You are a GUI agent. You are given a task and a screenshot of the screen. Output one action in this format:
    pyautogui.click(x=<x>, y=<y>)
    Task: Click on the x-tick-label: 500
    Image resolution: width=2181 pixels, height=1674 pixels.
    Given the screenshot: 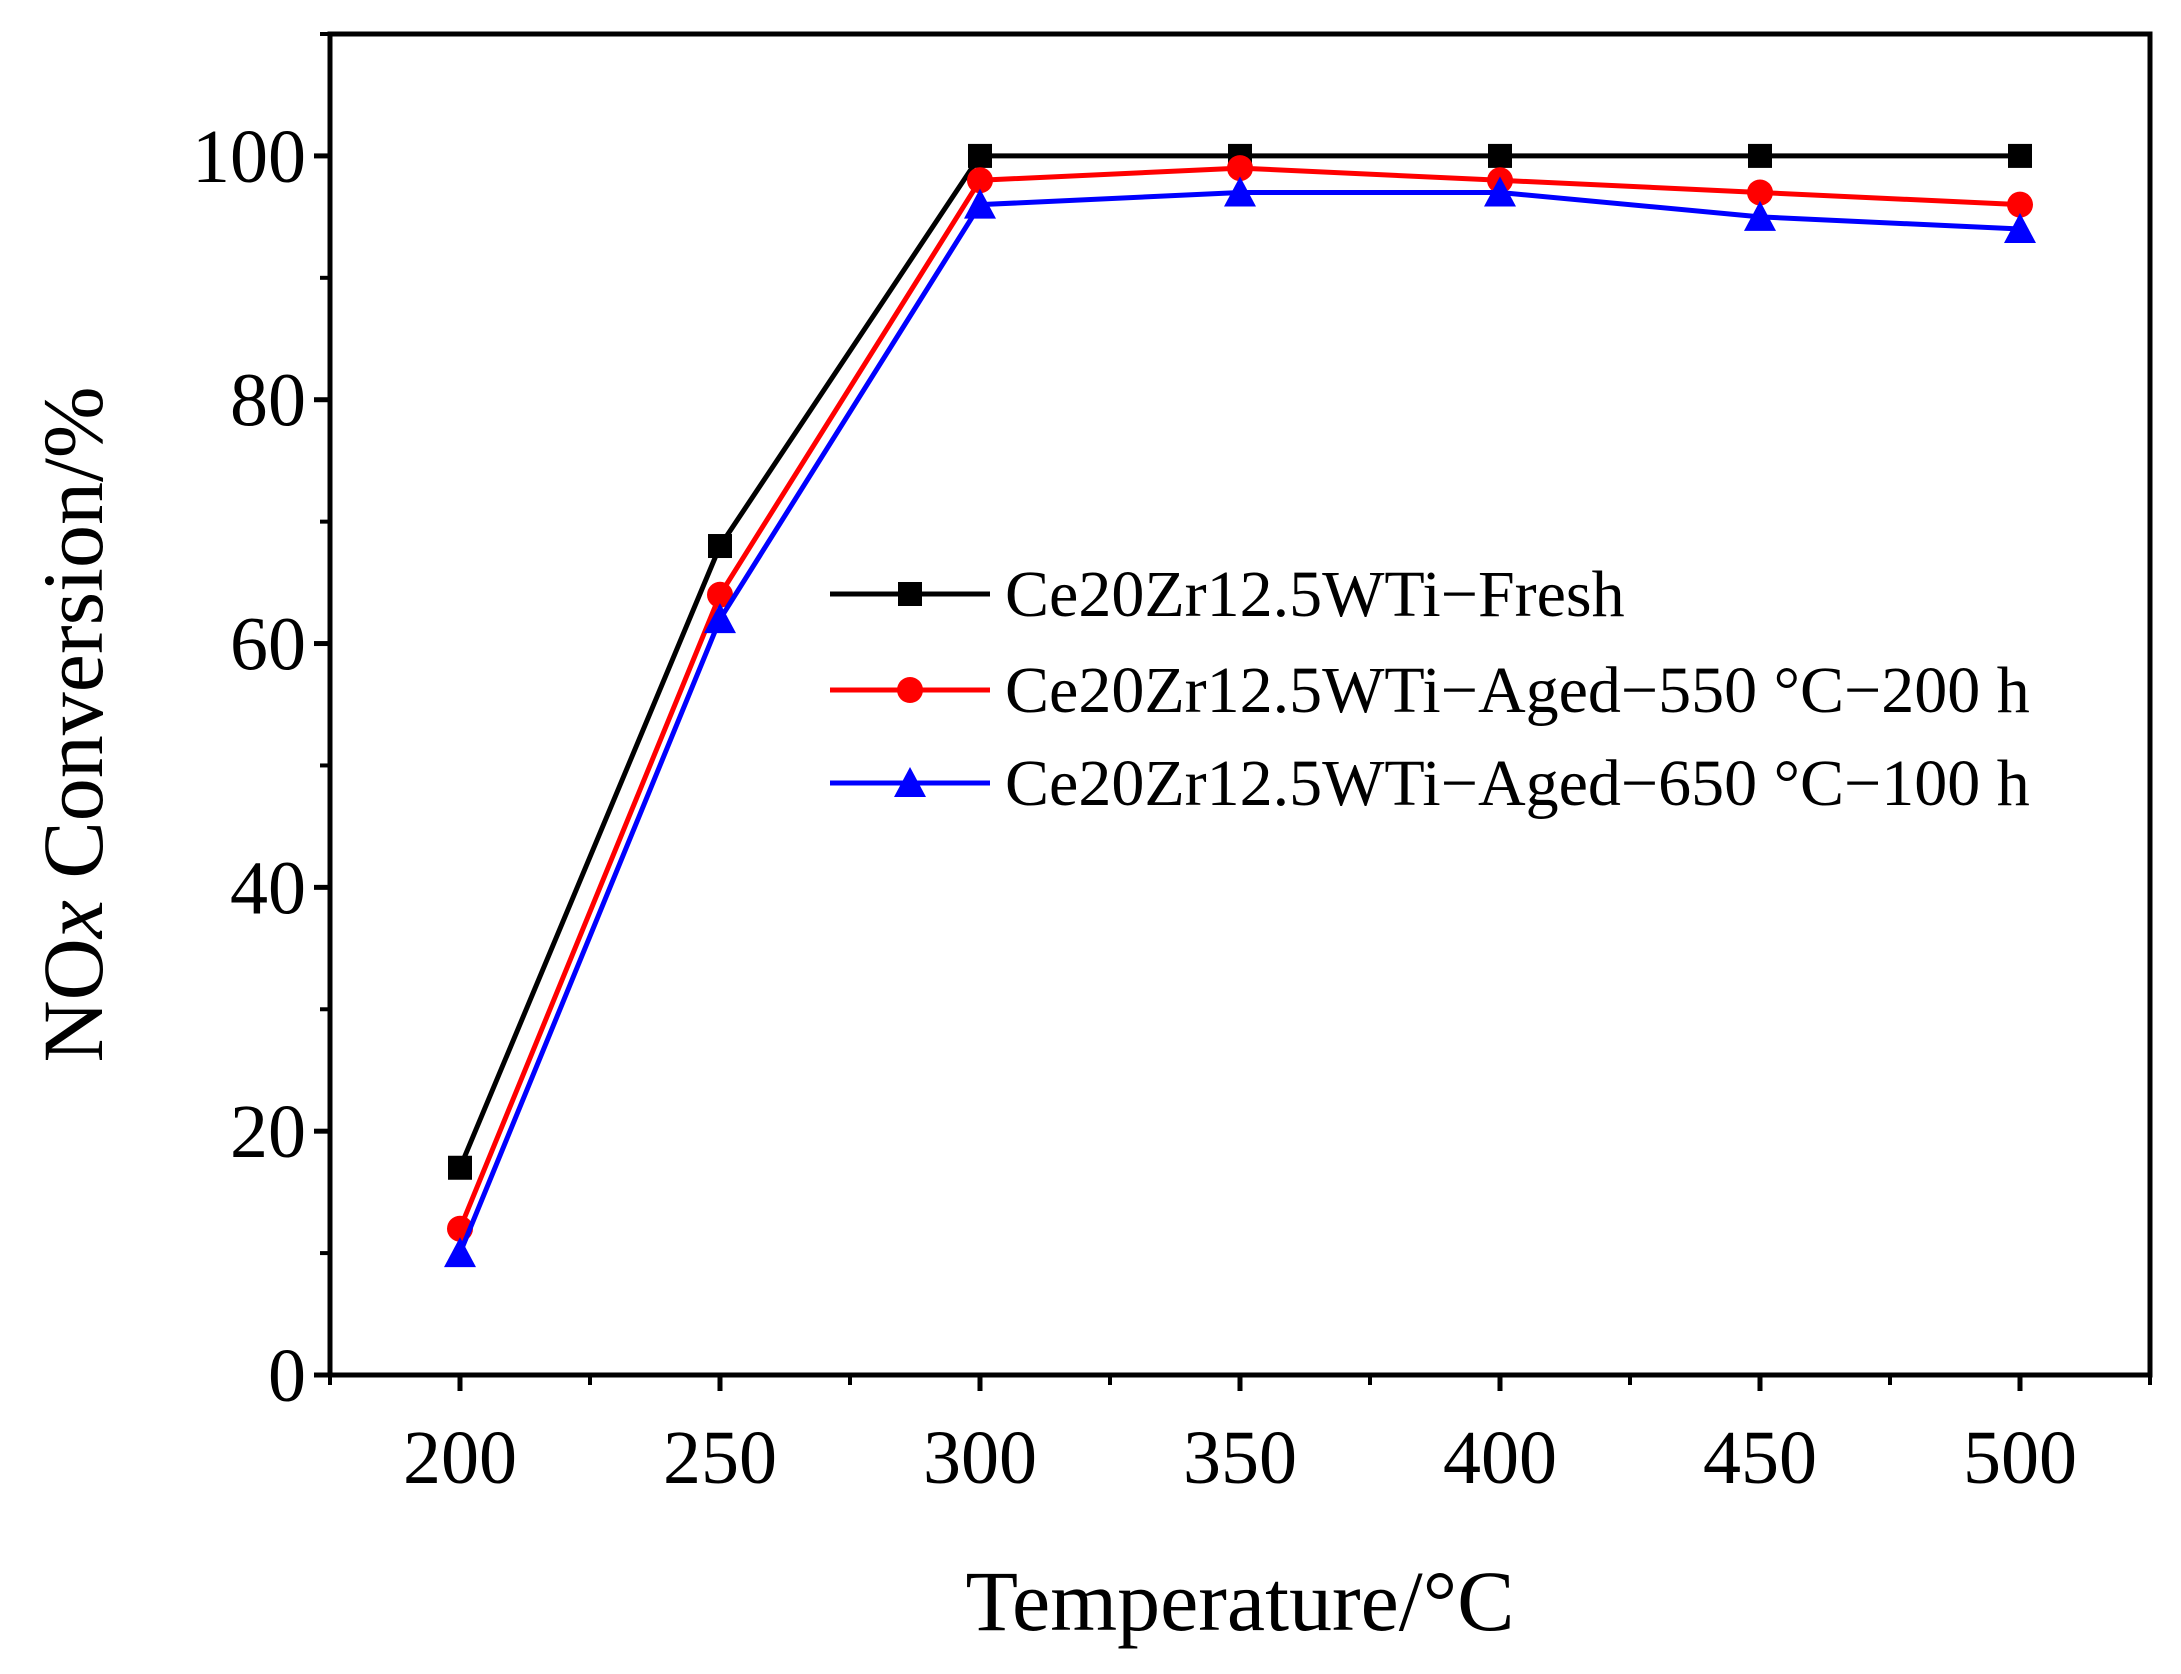 What is the action you would take?
    pyautogui.click(x=2020, y=1458)
    